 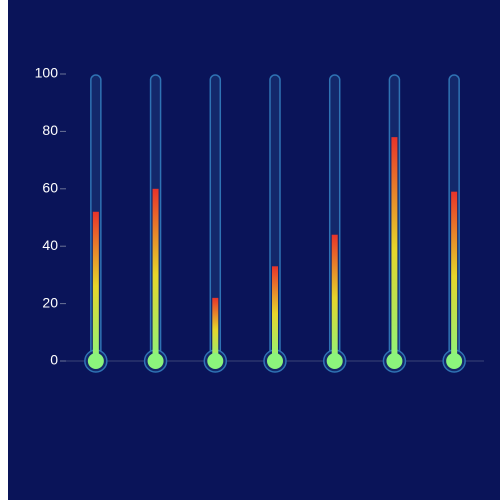 I want to click on y-tick-label: 100, so click(x=47, y=73).